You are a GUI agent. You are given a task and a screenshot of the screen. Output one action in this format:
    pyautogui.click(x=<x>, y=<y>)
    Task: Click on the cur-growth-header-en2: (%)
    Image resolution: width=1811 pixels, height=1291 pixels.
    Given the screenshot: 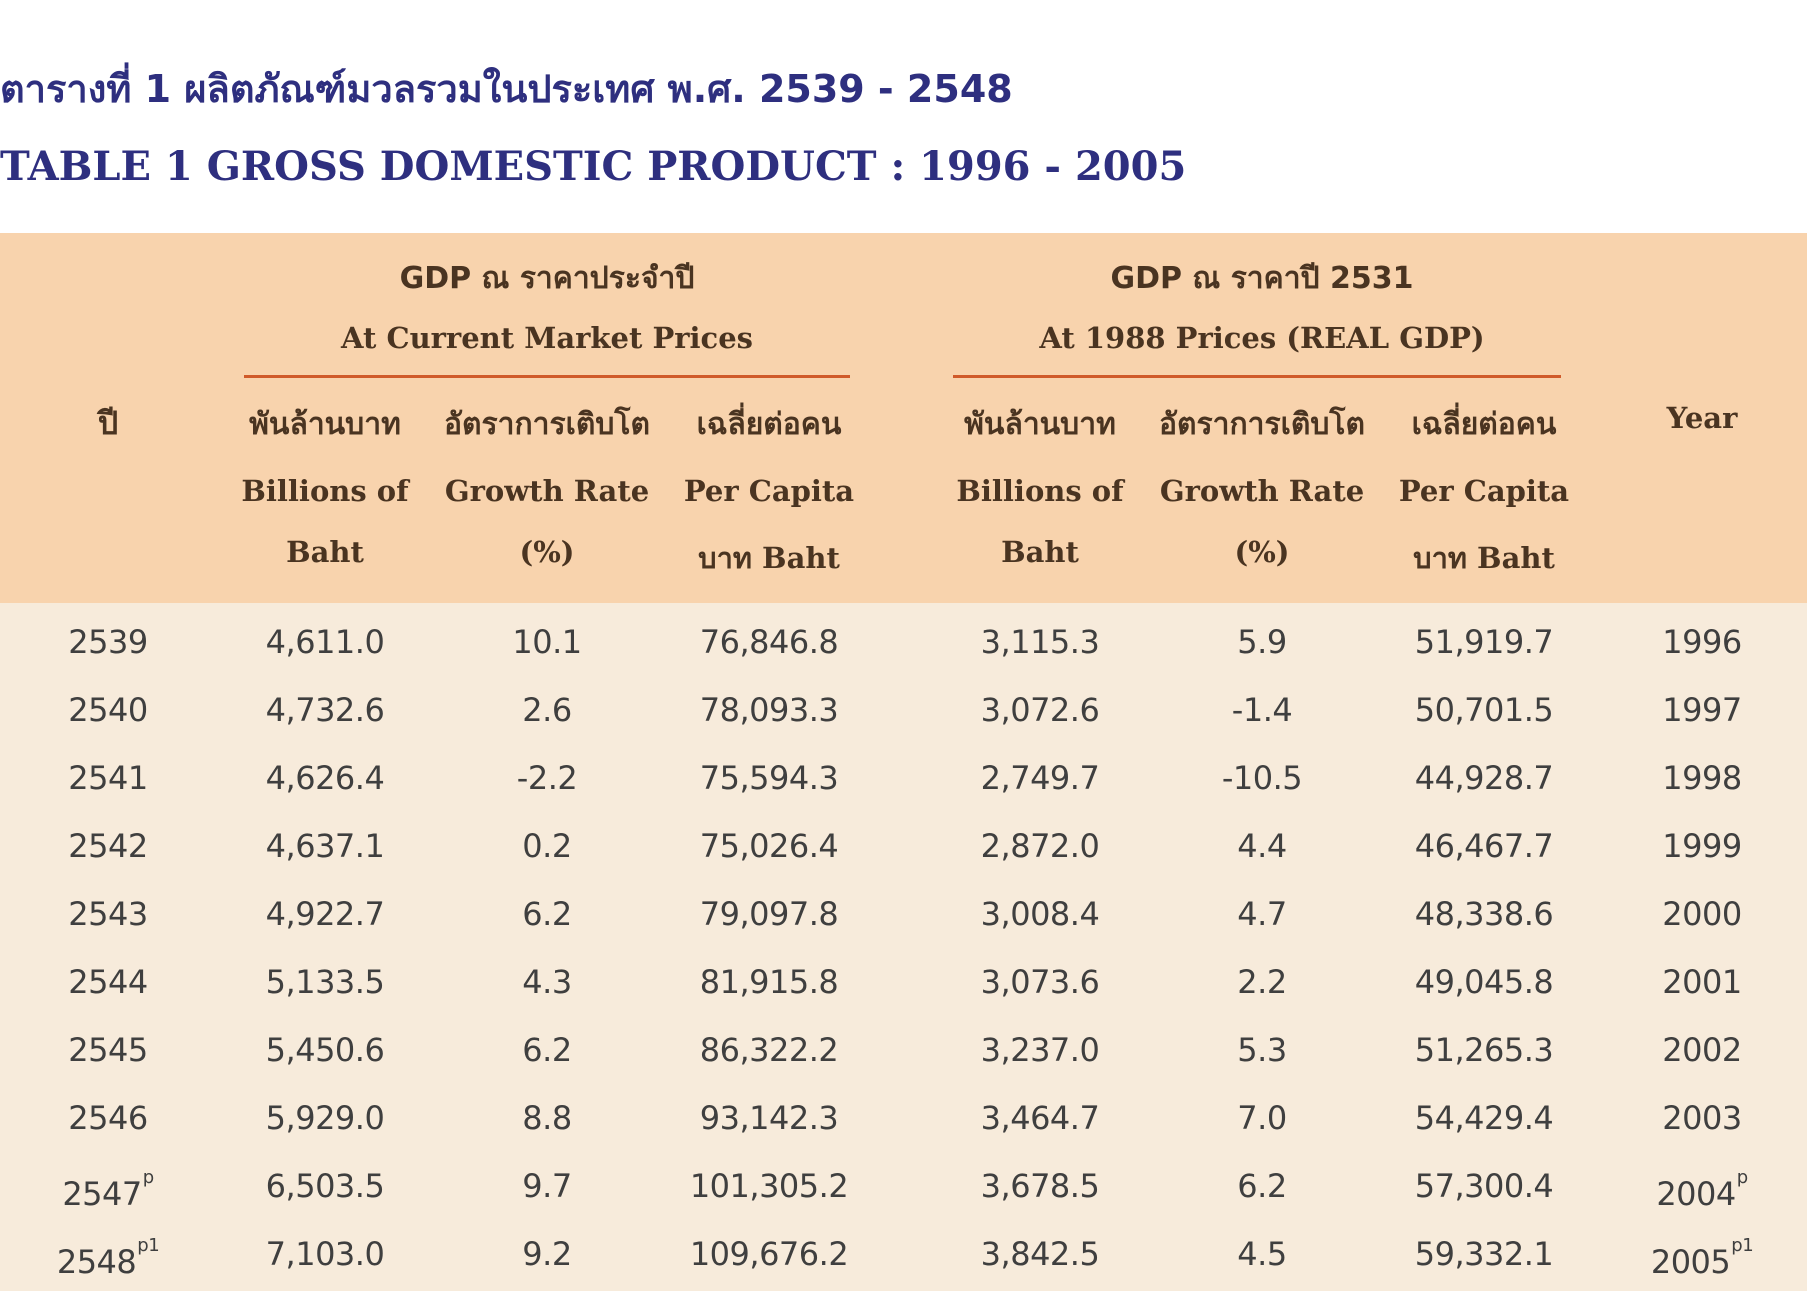 What is the action you would take?
    pyautogui.click(x=547, y=552)
    